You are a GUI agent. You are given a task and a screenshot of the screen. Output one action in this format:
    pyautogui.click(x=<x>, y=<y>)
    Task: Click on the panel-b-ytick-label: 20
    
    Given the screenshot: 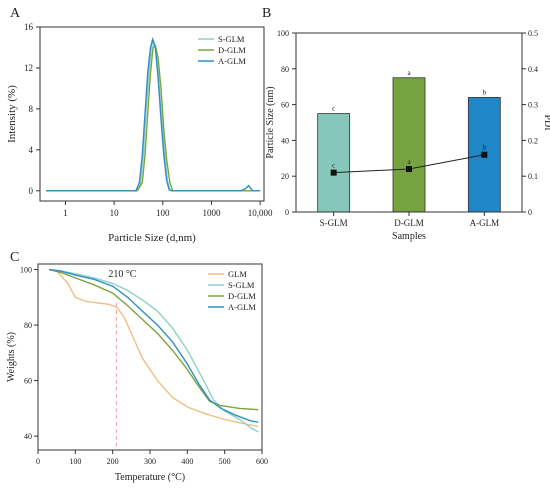 What is the action you would take?
    pyautogui.click(x=285, y=176)
    